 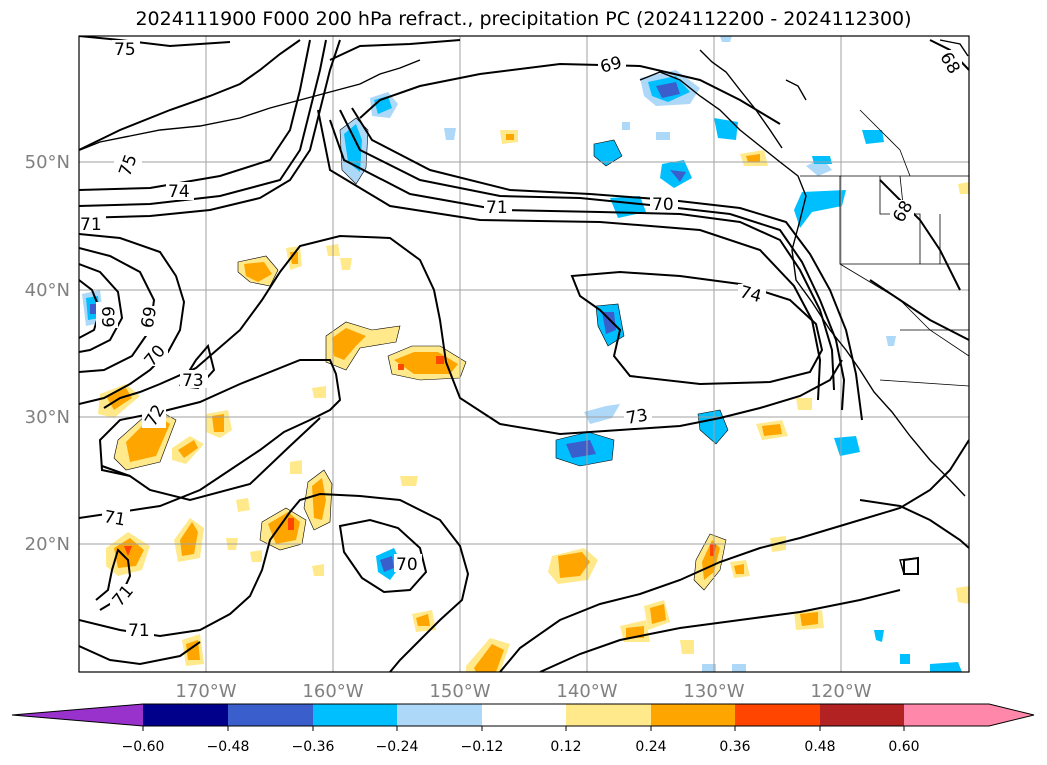 What do you see at coordinates (143, 747) in the screenshot?
I see `colorbar-tick-label: −0.60` at bounding box center [143, 747].